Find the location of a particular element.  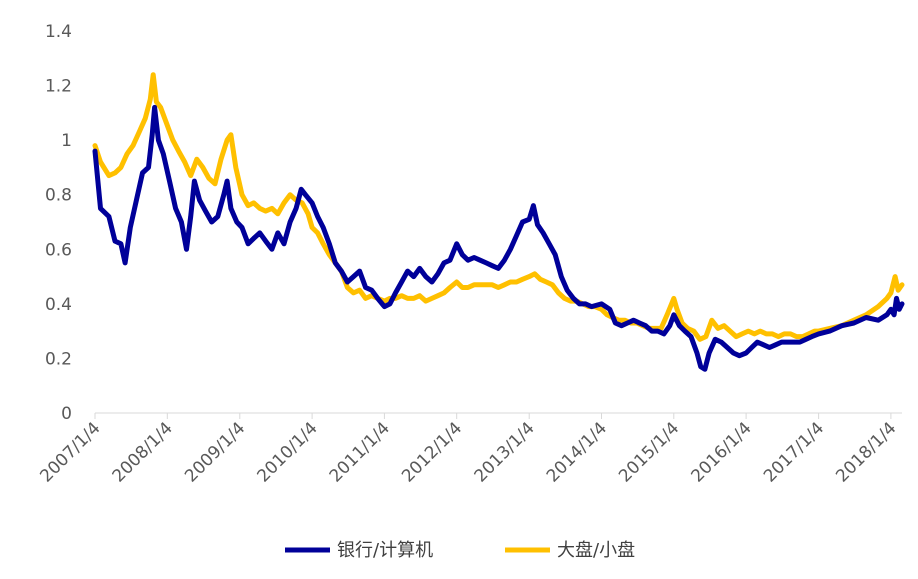

y-tick-label: 0 is located at coordinates (66, 414).